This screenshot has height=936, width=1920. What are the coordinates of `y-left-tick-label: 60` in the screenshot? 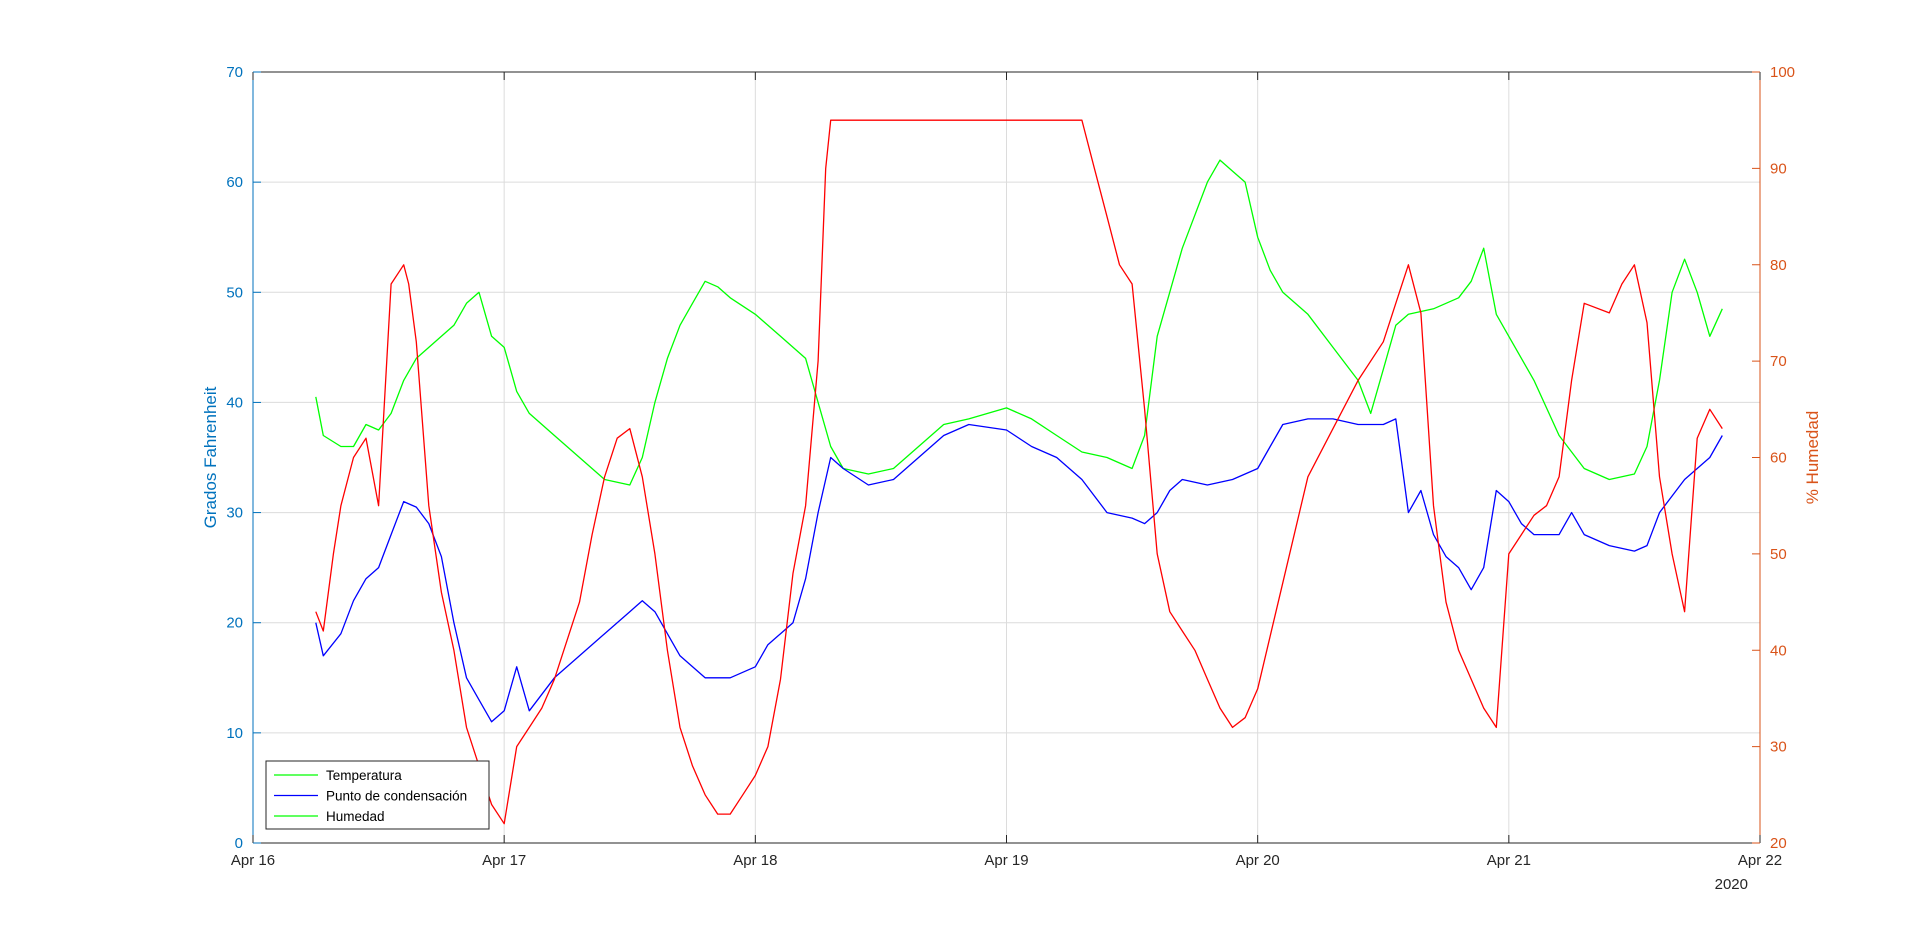 It's located at (234, 182).